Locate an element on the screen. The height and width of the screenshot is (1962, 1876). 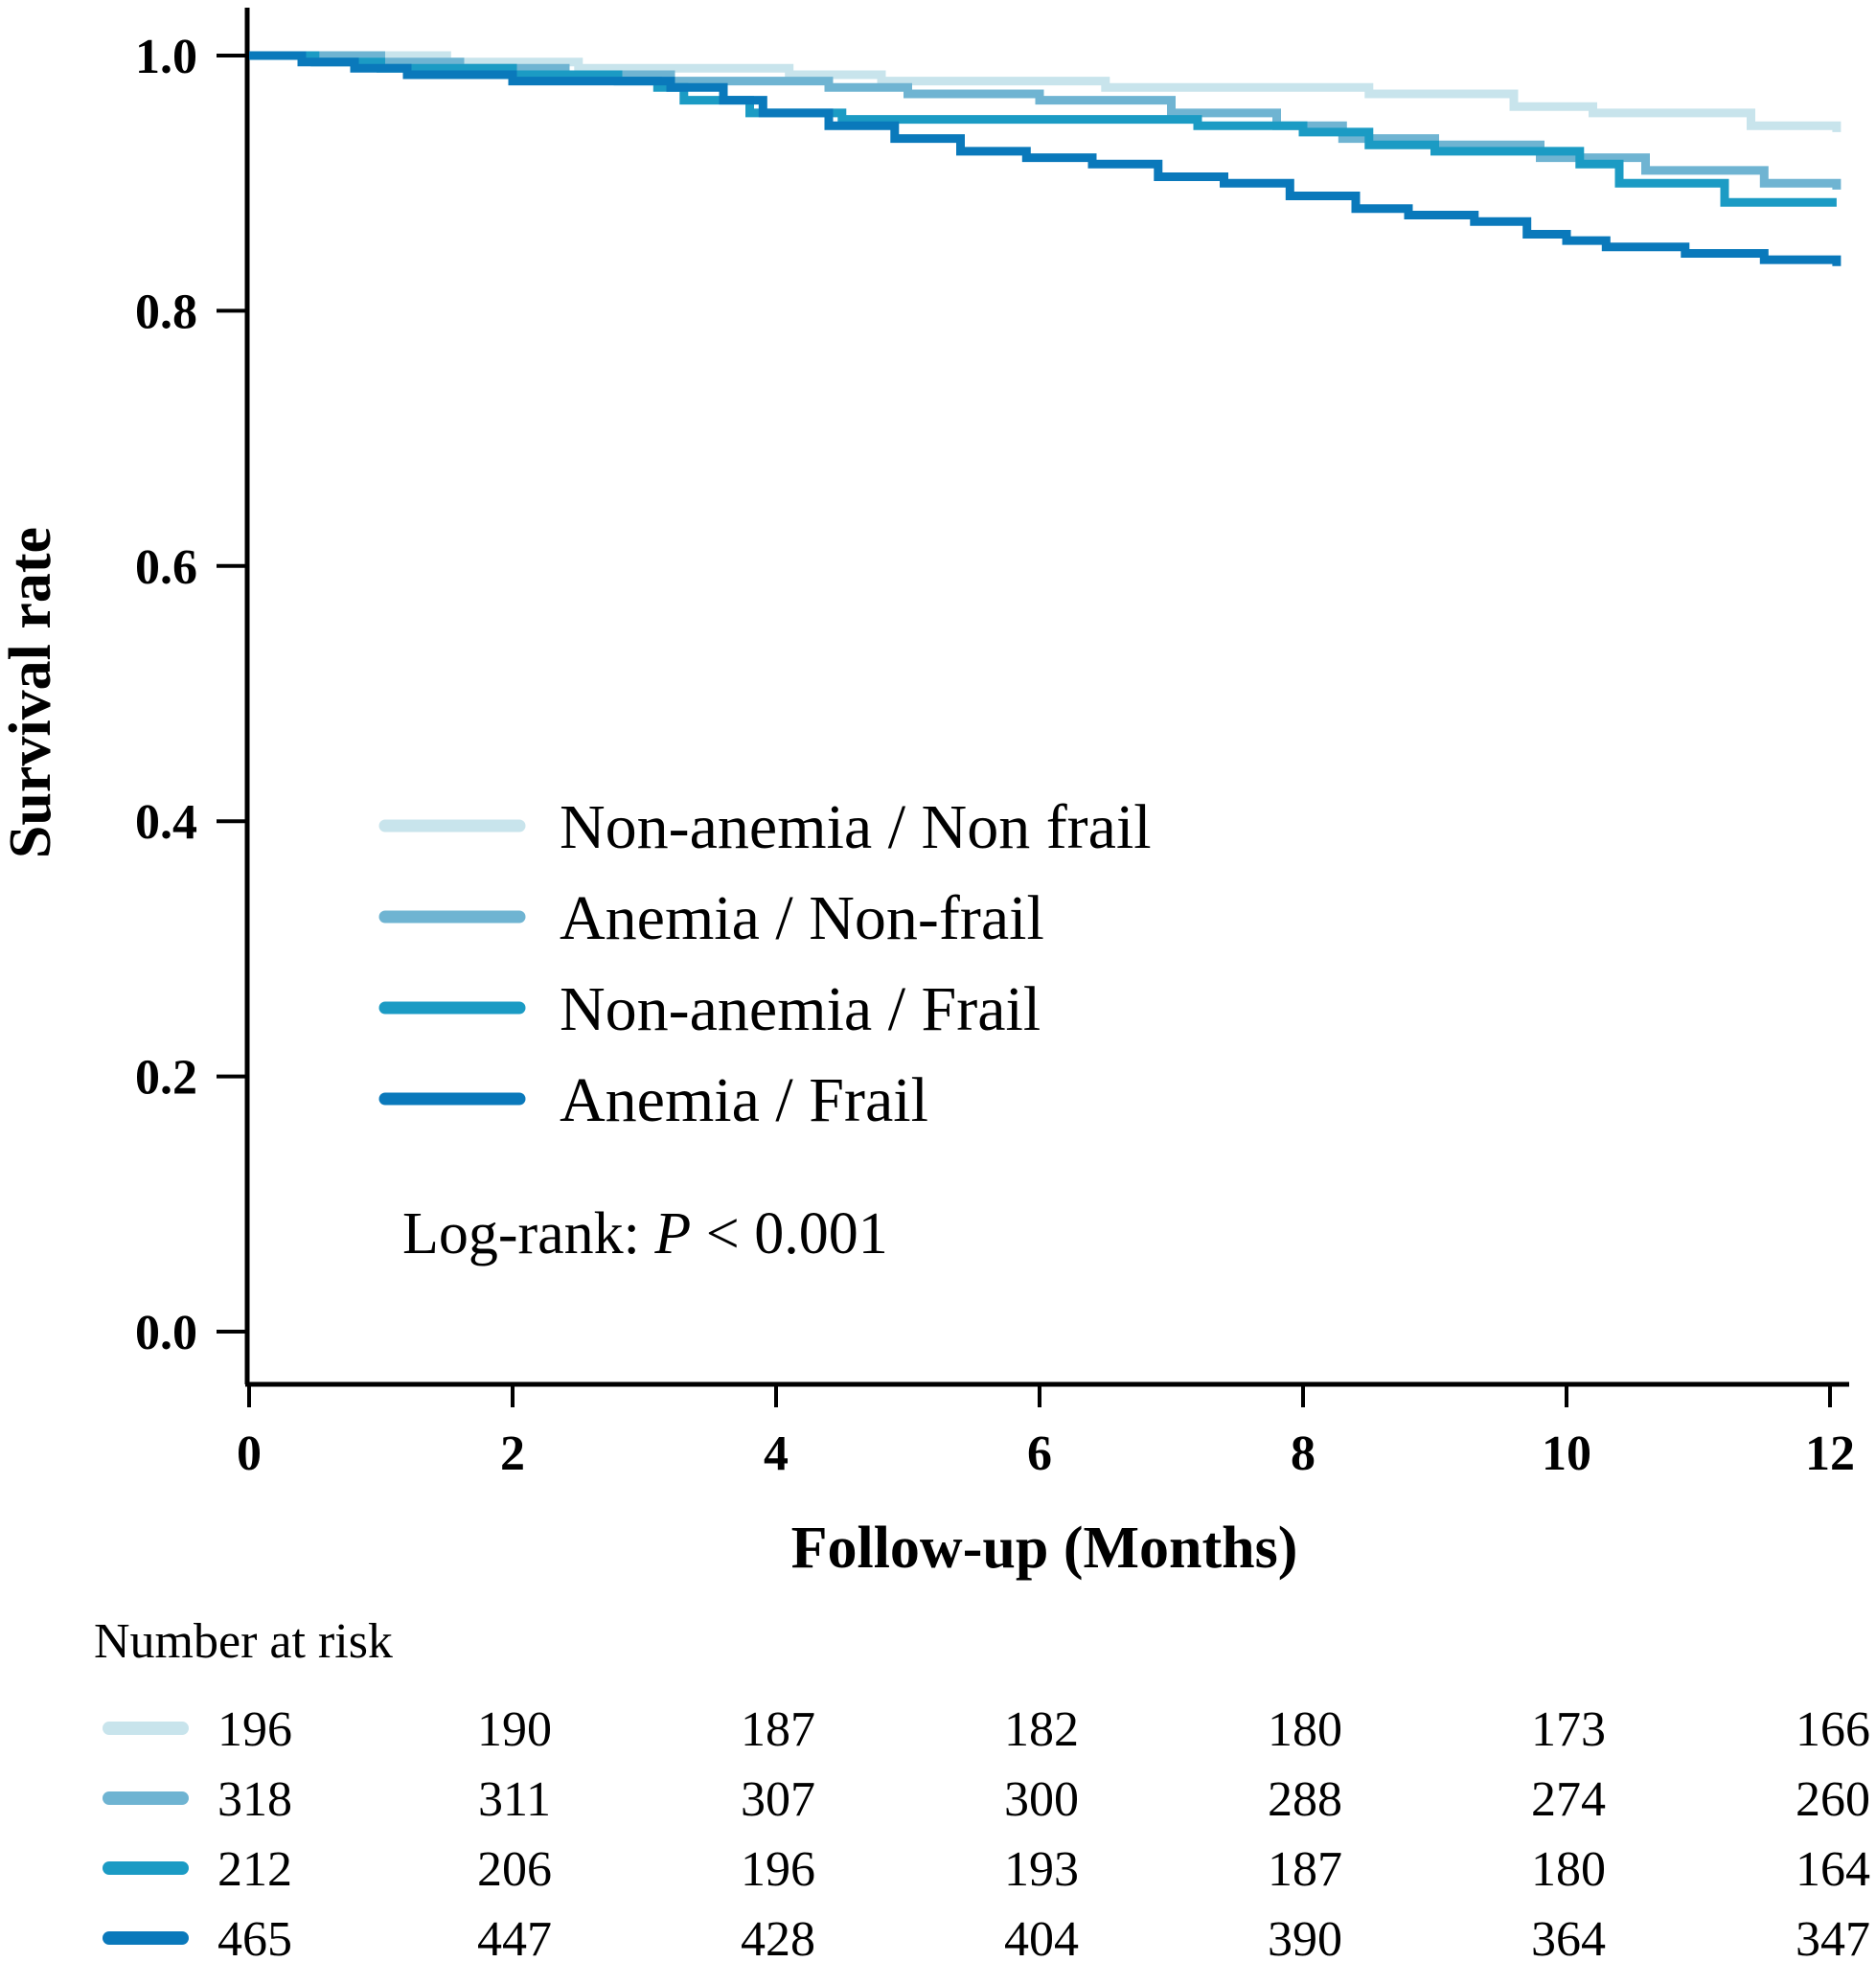
x-ticks: 0 2 4 6 8 10 12 is located at coordinates (1046, 1432).